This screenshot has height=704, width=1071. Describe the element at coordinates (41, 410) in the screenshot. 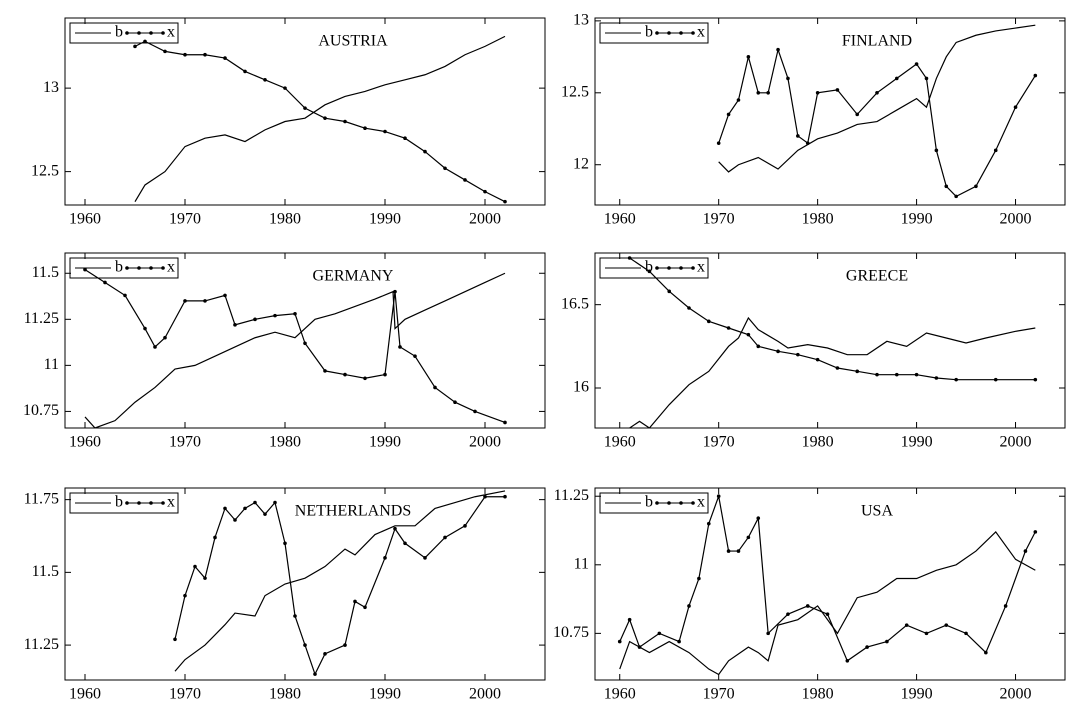

I see `y-tick-label: 10.75` at that location.